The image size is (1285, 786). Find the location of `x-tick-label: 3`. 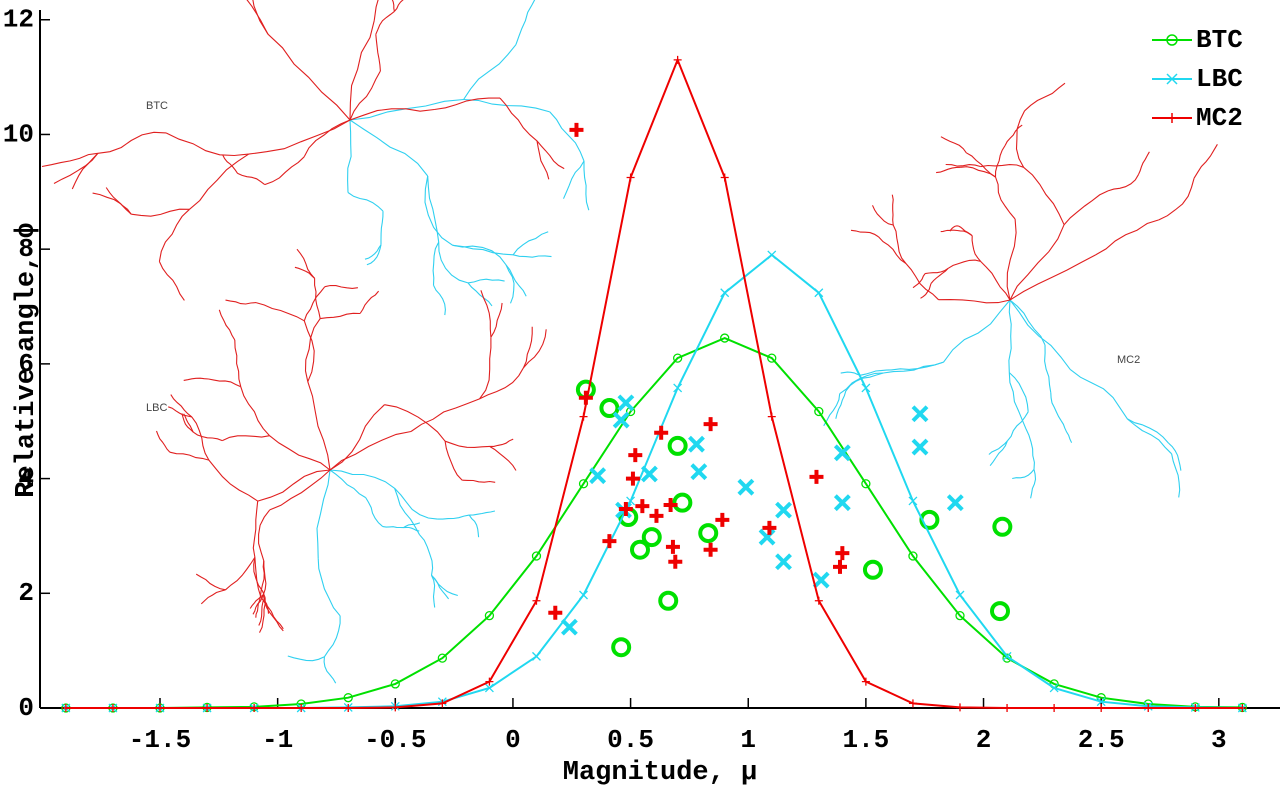

x-tick-label: 3 is located at coordinates (1219, 740).